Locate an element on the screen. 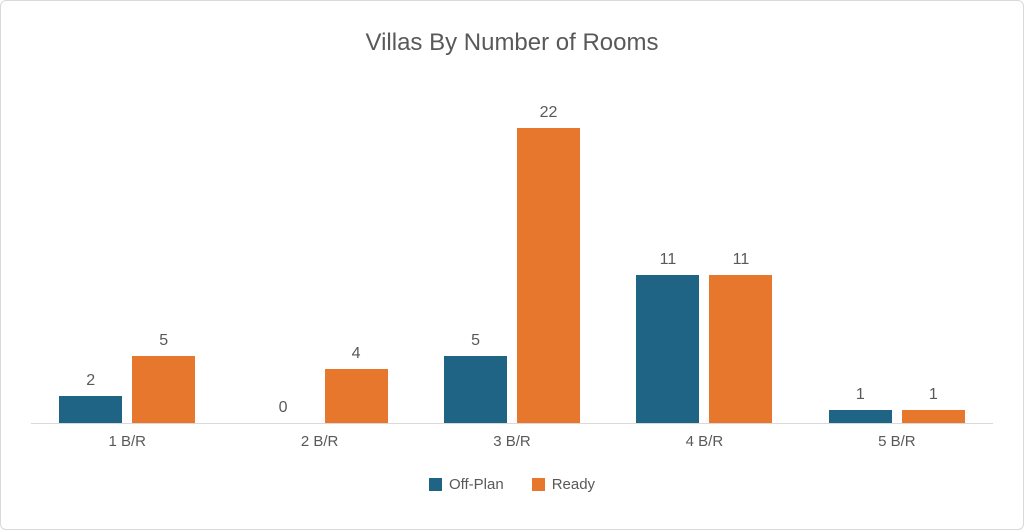  legend: Off-Plan Ready is located at coordinates (512, 484).